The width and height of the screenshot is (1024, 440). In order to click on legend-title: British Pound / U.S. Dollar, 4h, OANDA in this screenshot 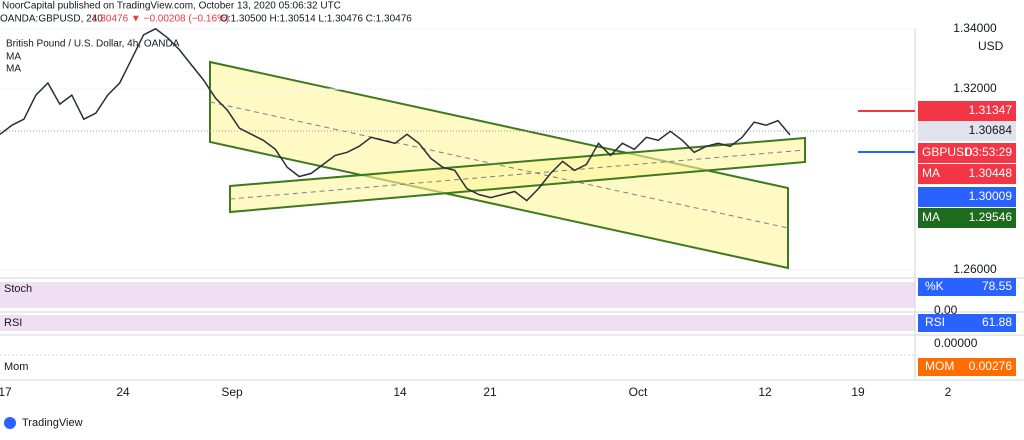, I will do `click(93, 44)`.